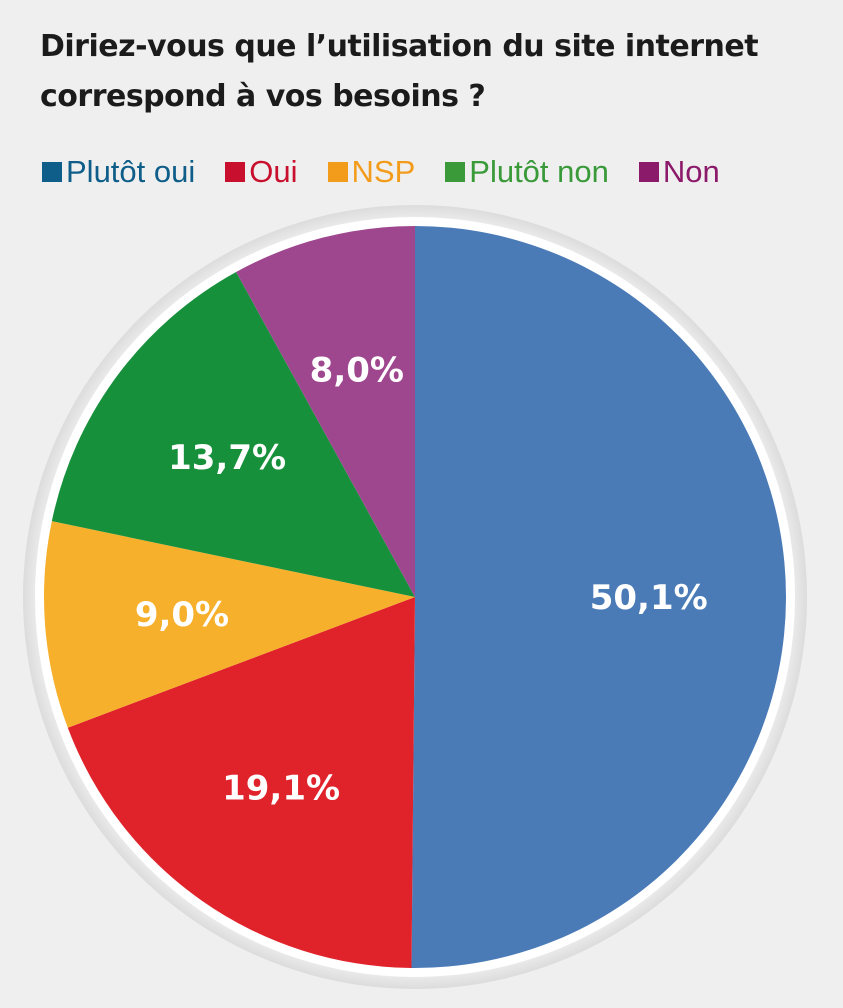  Describe the element at coordinates (52, 172) in the screenshot. I see `legend-swatch-plutot-oui` at that location.